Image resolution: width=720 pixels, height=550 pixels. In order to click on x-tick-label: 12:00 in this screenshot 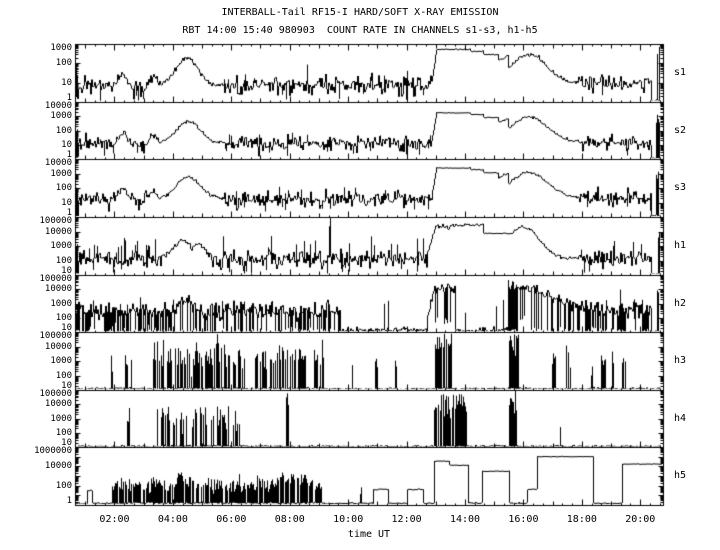, I will do `click(406, 519)`.